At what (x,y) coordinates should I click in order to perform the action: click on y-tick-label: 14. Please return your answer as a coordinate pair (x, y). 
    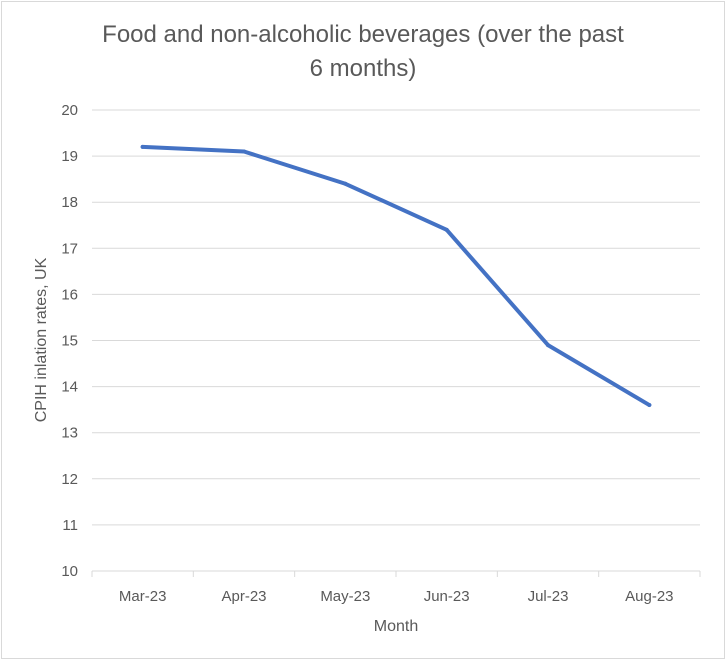
    Looking at the image, I should click on (69, 387).